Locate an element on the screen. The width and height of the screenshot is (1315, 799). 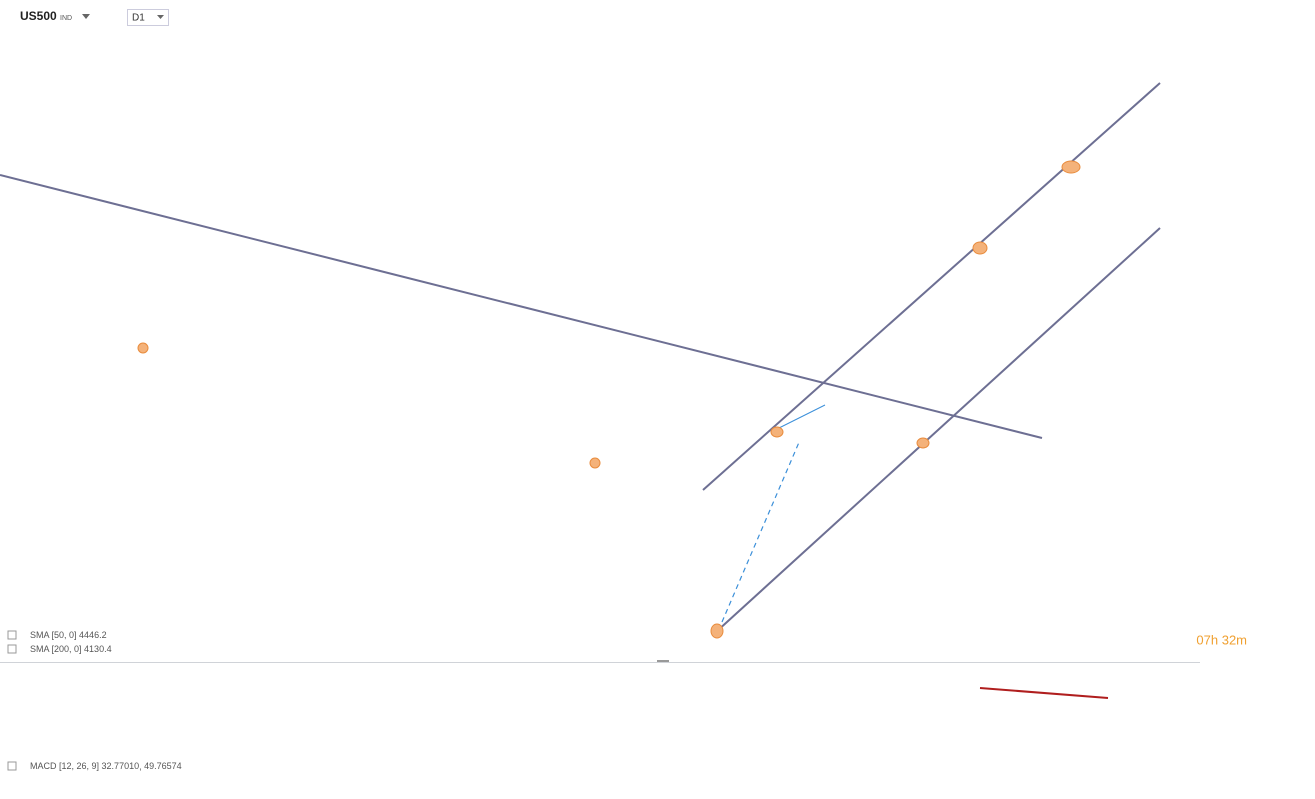
legend-value: 49.76574 is located at coordinates (163, 766).